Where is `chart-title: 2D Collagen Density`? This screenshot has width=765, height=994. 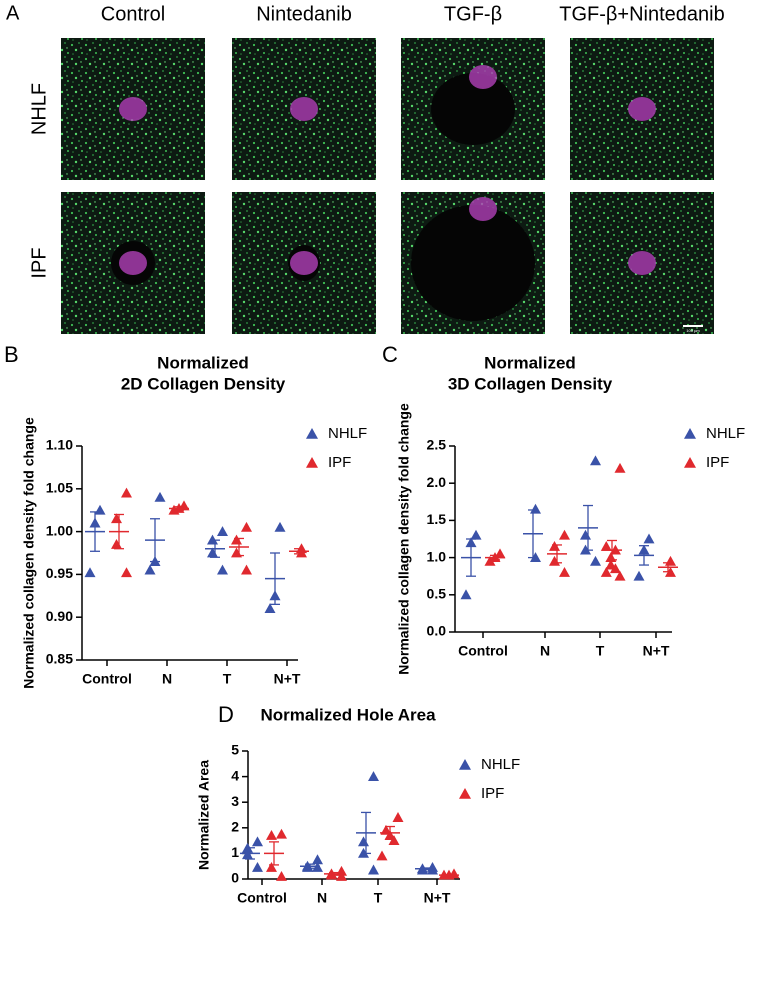
chart-title: 2D Collagen Density is located at coordinates (203, 383).